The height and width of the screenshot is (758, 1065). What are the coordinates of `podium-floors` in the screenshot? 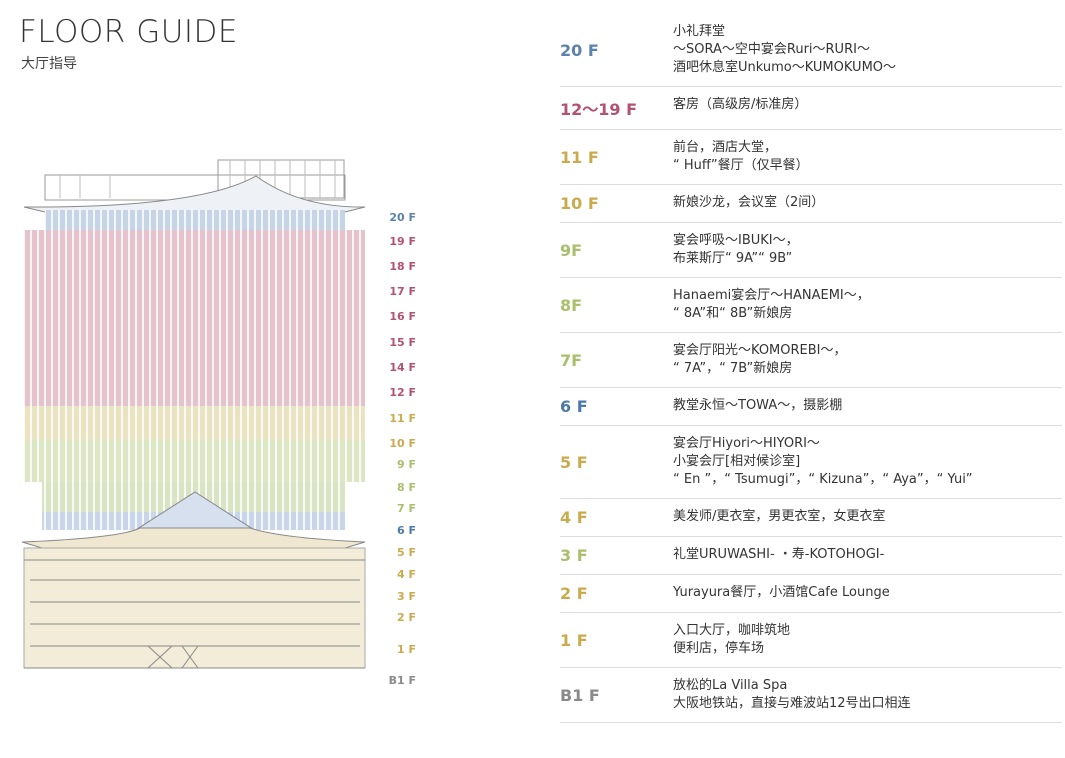 It's located at (194, 614).